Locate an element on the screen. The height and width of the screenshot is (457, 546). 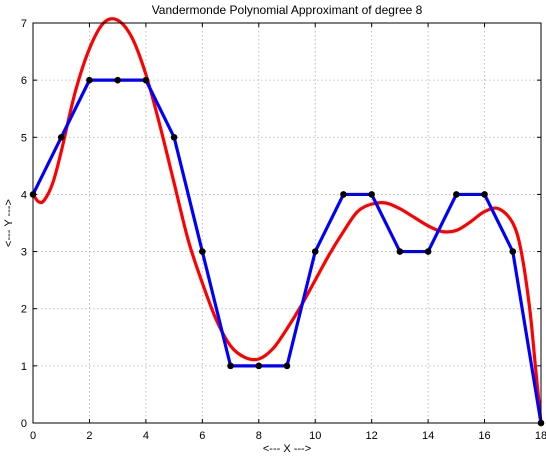
y-tick-label: 2 is located at coordinates (24, 310).